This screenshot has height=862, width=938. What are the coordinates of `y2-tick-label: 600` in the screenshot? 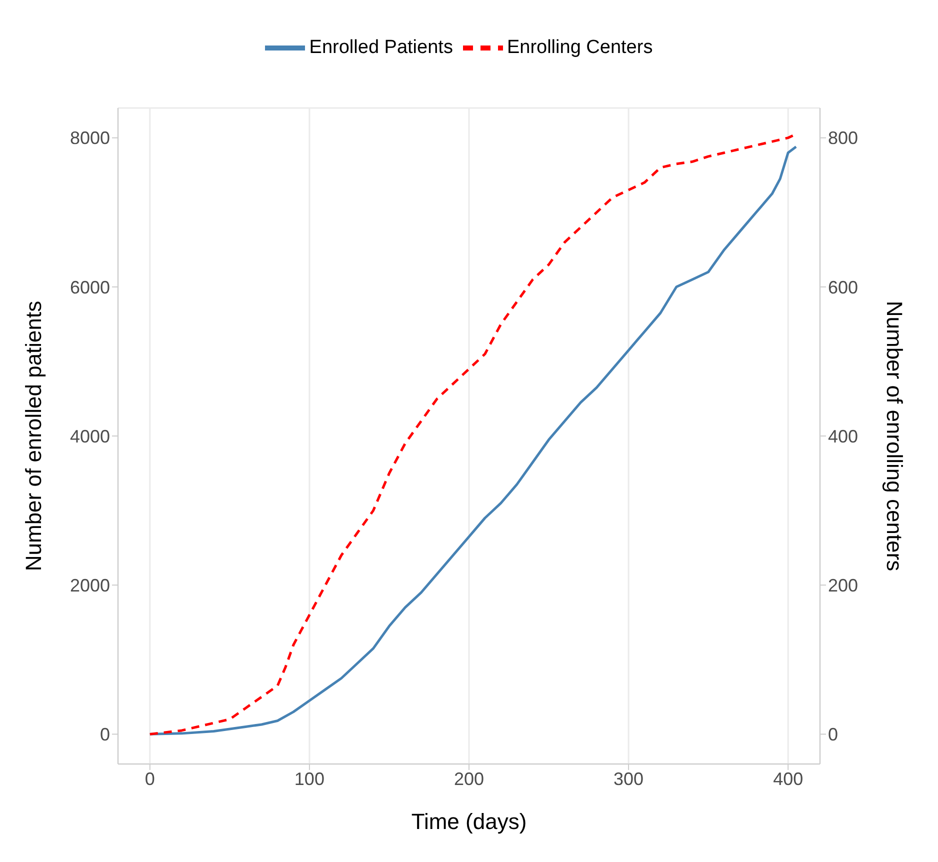 It's located at (843, 287).